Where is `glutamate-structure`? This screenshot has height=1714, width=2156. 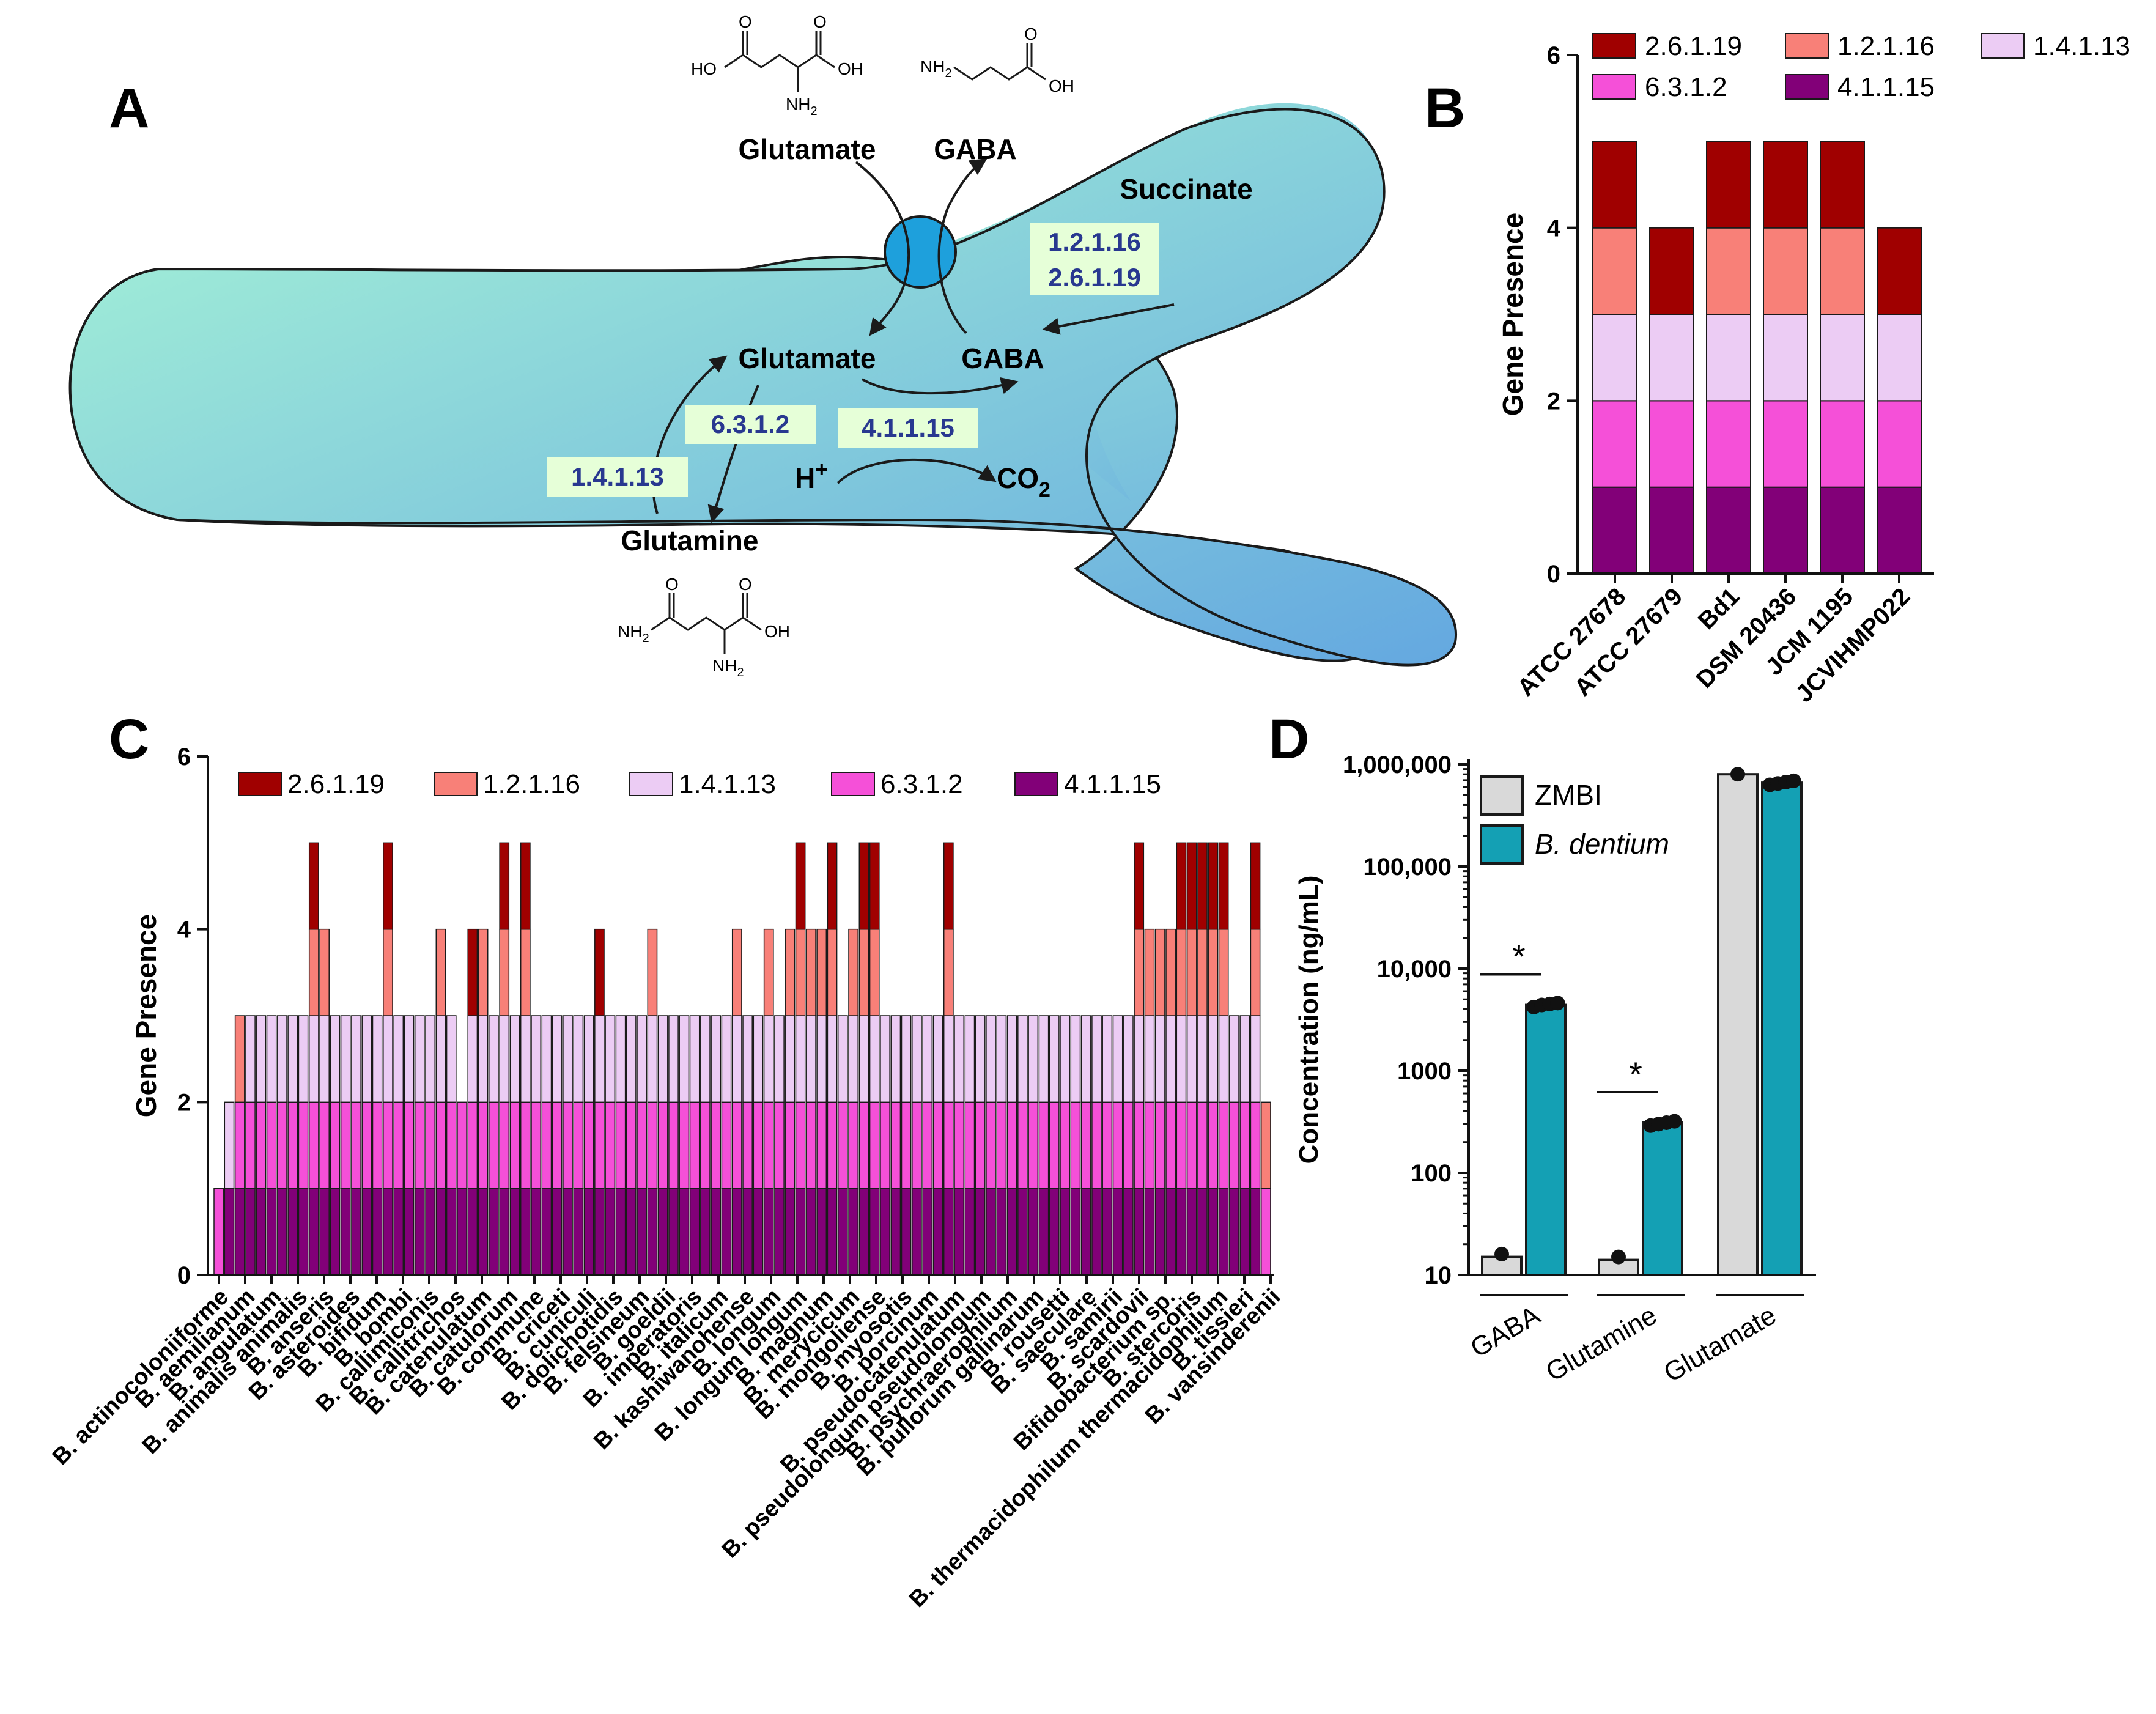
glutamate-structure is located at coordinates (779, 61).